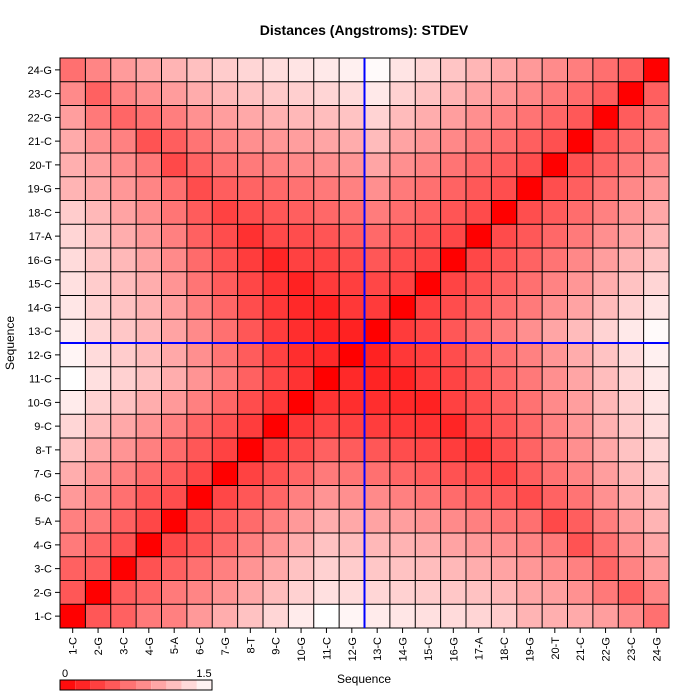  What do you see at coordinates (44, 451) in the screenshot?
I see `y-tick-label: 8-T` at bounding box center [44, 451].